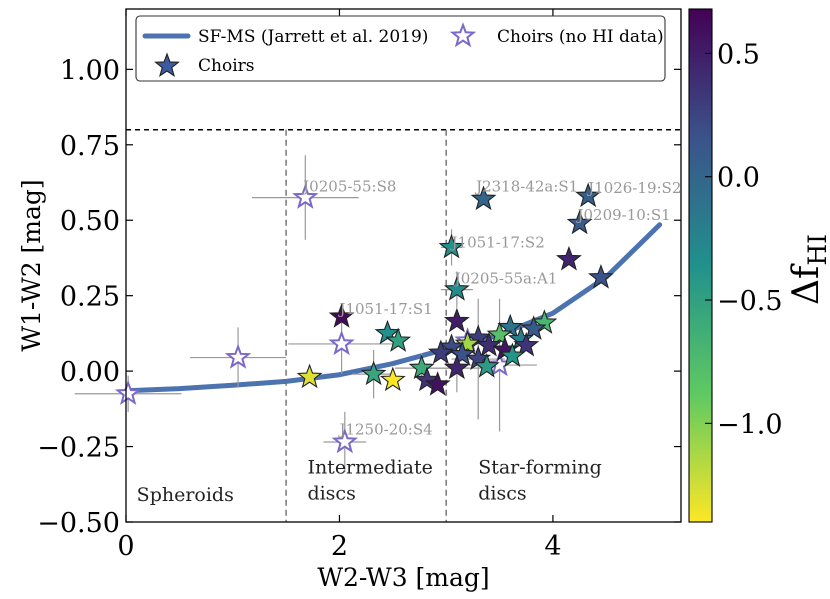 The height and width of the screenshot is (599, 830). I want to click on annotation-3: J0209-10:S1, so click(622, 215).